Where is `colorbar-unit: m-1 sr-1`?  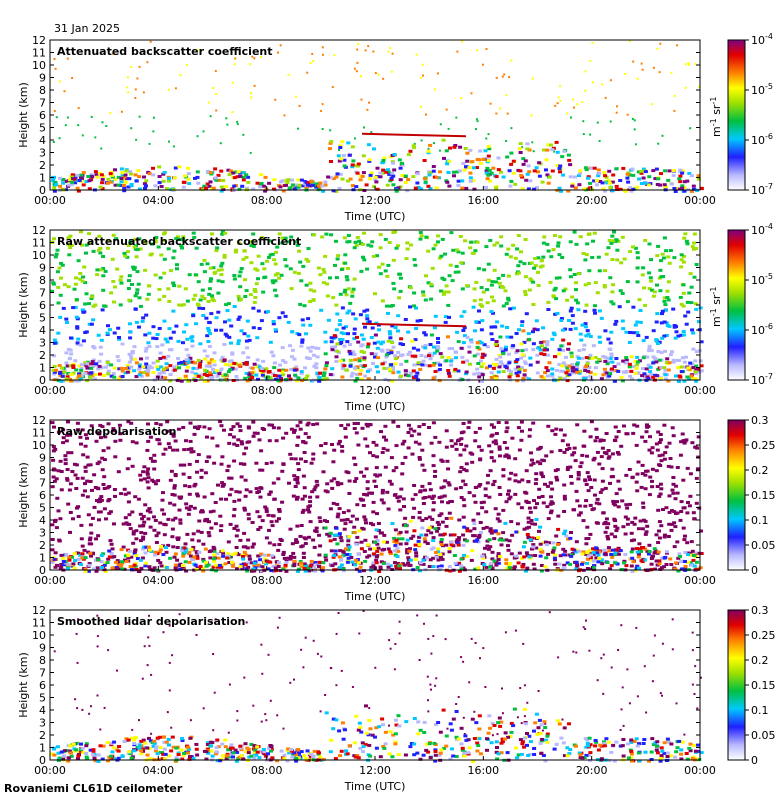
colorbar-unit: m-1 sr-1 is located at coordinates (716, 307).